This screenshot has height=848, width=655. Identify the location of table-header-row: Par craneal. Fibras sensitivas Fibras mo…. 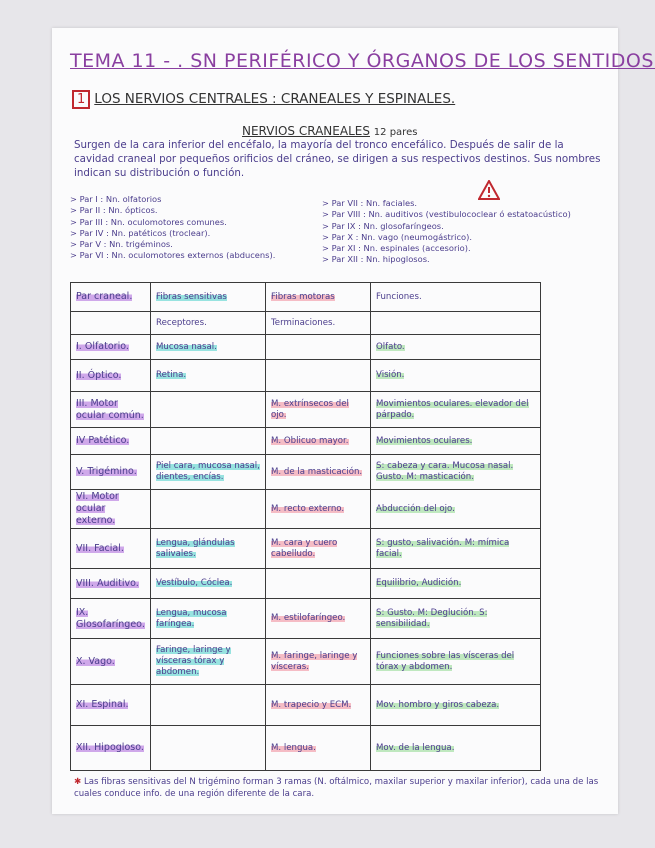
(305, 297).